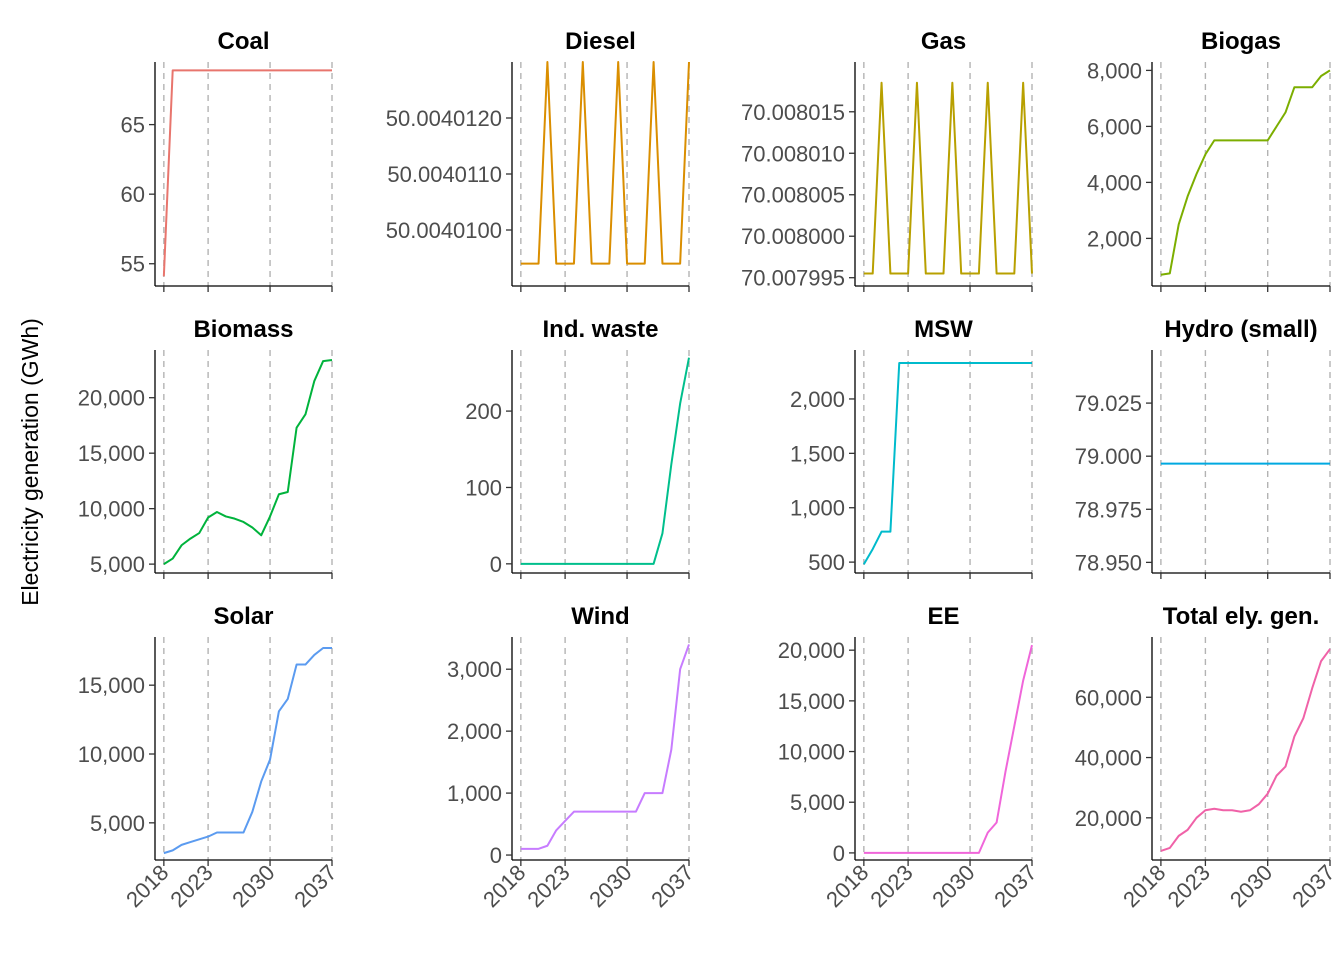 The image size is (1344, 965). What do you see at coordinates (793, 153) in the screenshot?
I see `y-tick-label: 70.008010` at bounding box center [793, 153].